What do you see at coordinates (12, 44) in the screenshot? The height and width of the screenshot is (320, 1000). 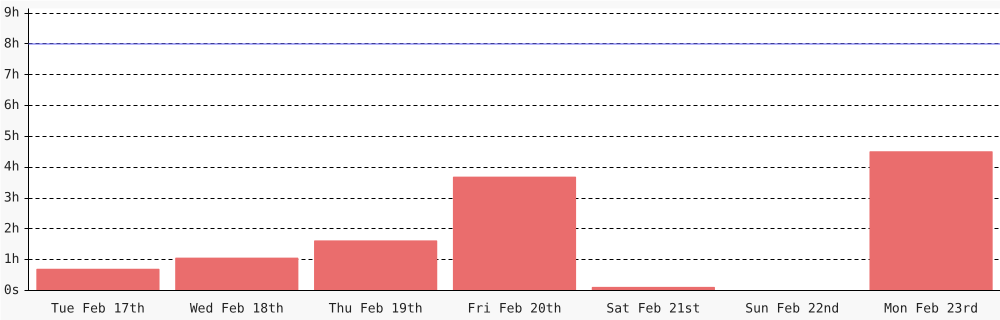 I see `y-tick-label: 8h` at bounding box center [12, 44].